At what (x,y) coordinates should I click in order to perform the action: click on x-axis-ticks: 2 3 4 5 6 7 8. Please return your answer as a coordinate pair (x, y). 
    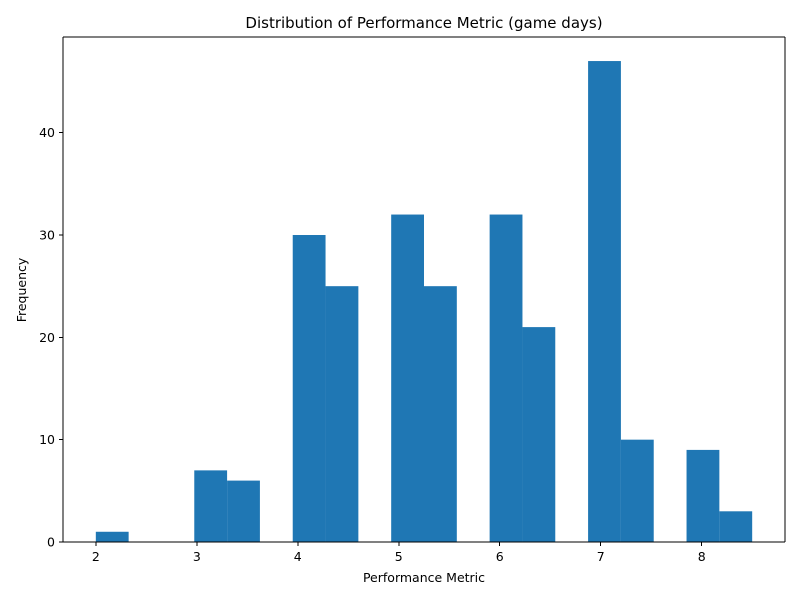
    Looking at the image, I should click on (399, 553).